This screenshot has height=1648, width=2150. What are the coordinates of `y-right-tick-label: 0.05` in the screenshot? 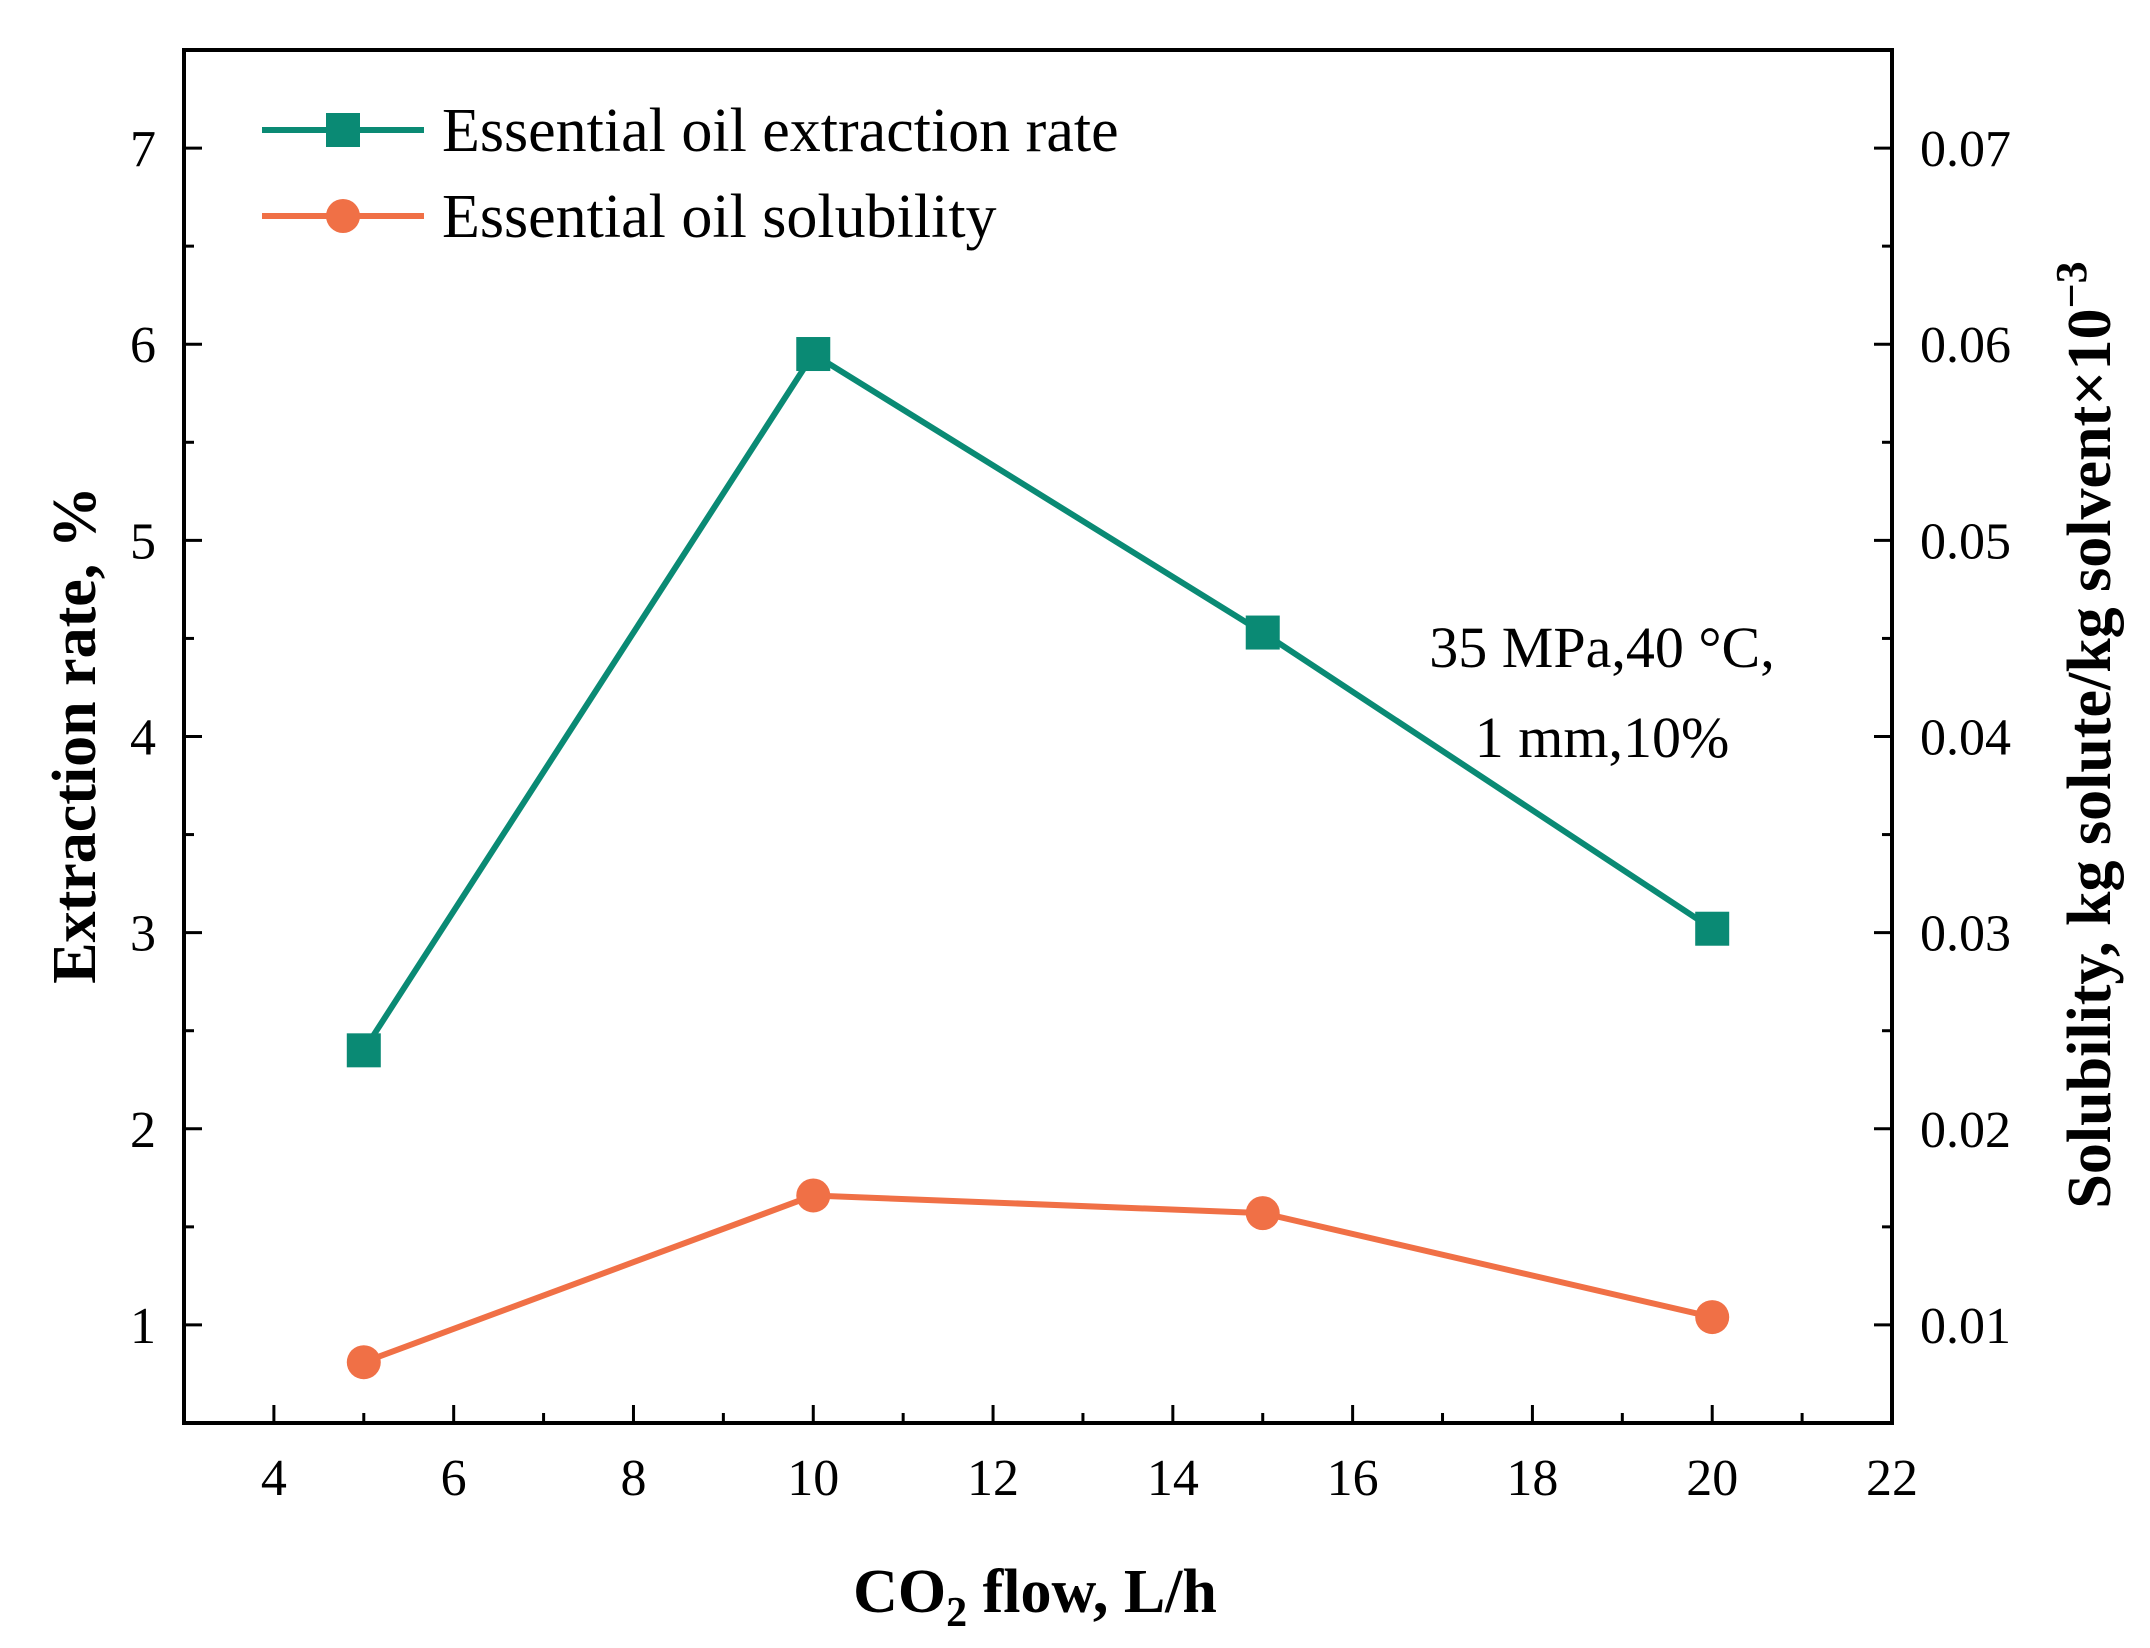 It's located at (1965, 541).